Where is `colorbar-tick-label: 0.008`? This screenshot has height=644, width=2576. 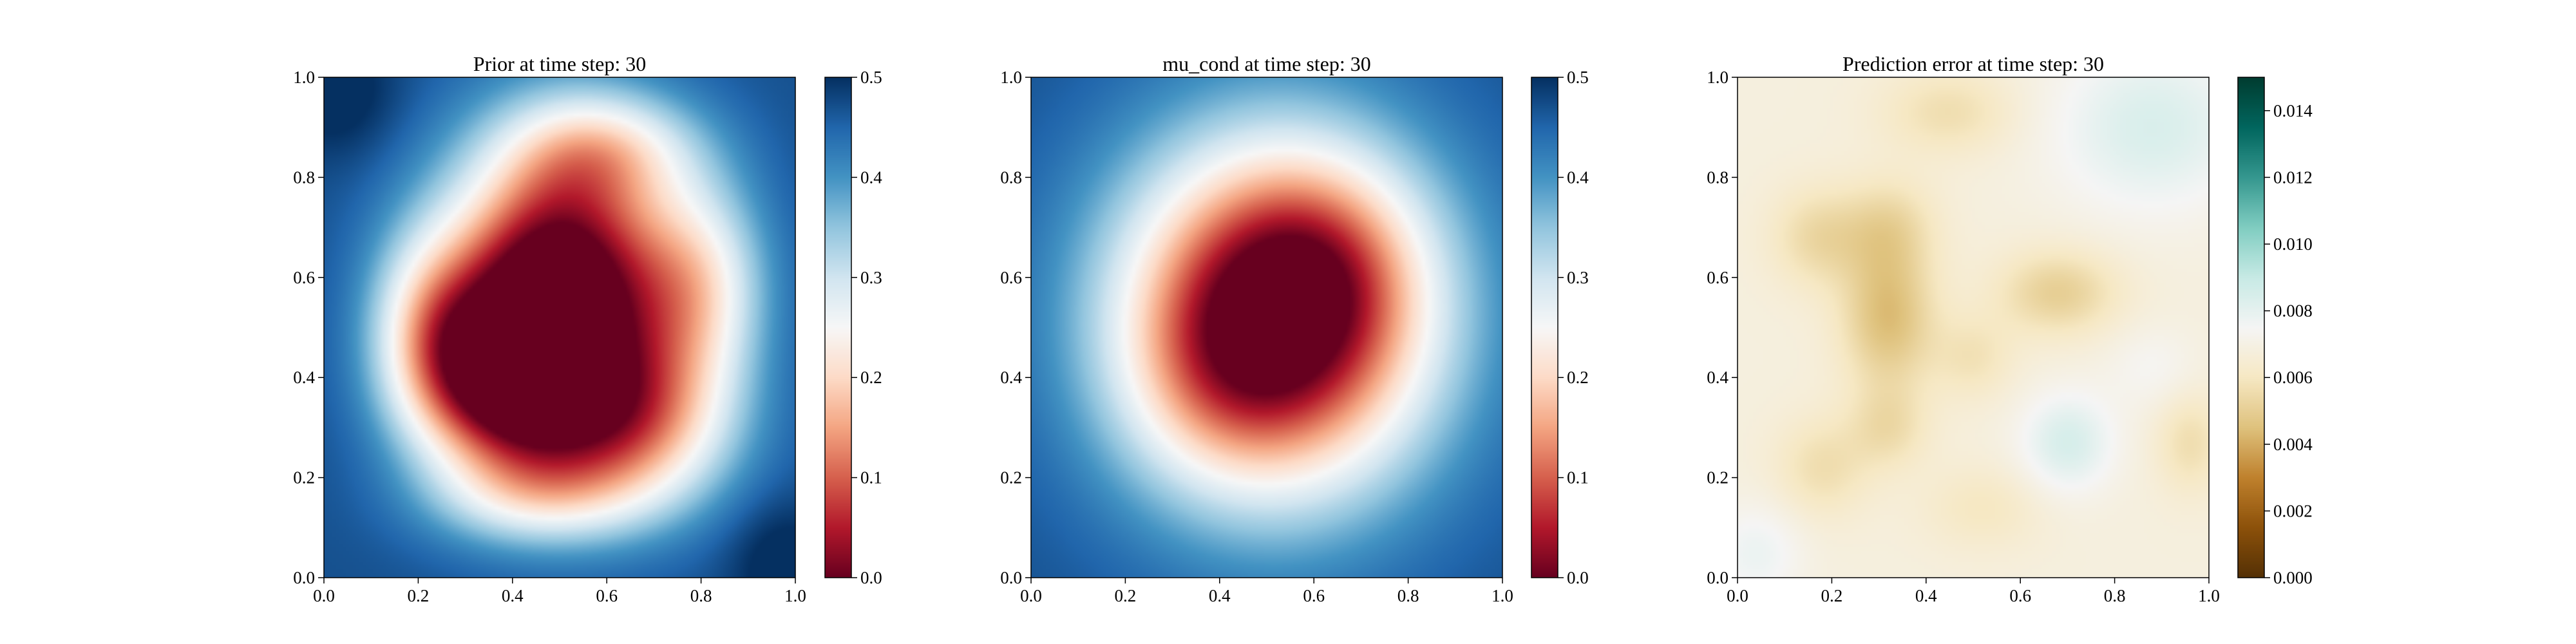
colorbar-tick-label: 0.008 is located at coordinates (2293, 311).